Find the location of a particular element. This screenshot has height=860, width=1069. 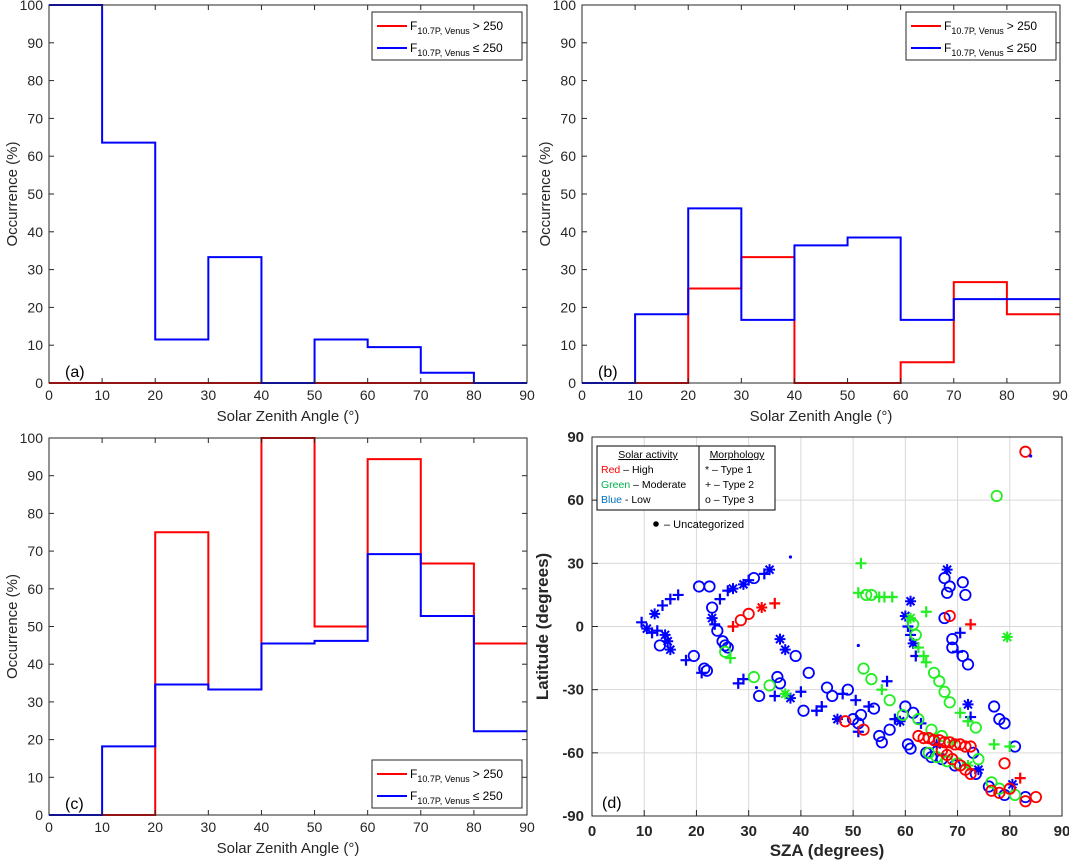

legend-rel: ≤ 250 is located at coordinates (488, 48).